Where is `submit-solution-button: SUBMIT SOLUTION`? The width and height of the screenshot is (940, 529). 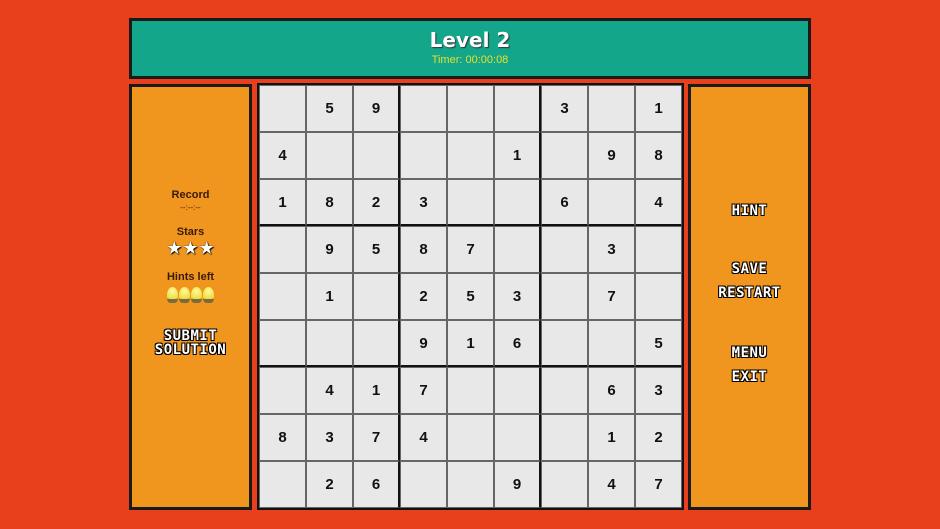
submit-solution-button: SUBMIT SOLUTION is located at coordinates (190, 343).